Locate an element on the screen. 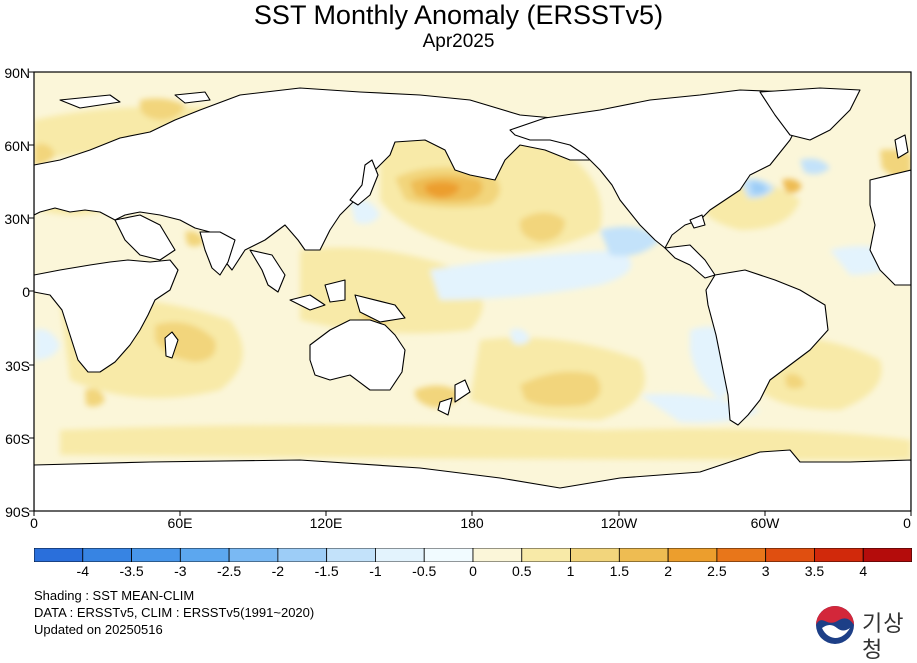  kma-logo-icon is located at coordinates (835, 625).